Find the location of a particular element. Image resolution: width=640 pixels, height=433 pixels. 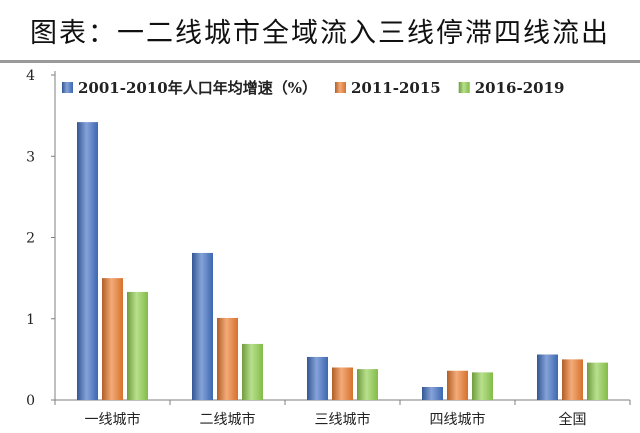

x-category-label: 全国 is located at coordinates (573, 419).